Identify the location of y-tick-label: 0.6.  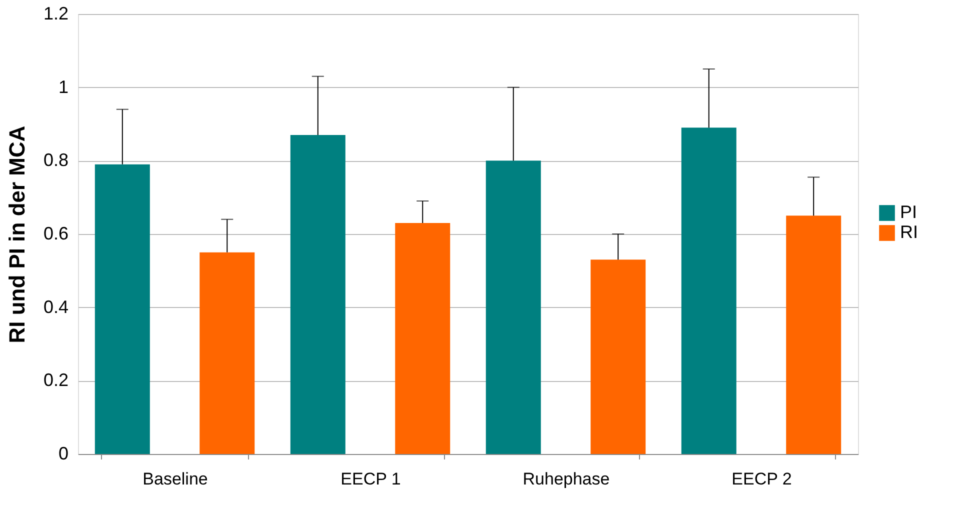
(55, 234).